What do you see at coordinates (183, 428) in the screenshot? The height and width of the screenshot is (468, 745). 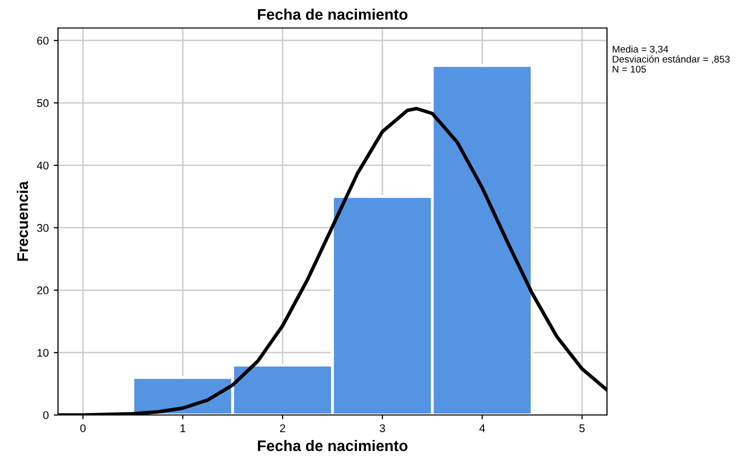 I see `x-tick-label: 1` at bounding box center [183, 428].